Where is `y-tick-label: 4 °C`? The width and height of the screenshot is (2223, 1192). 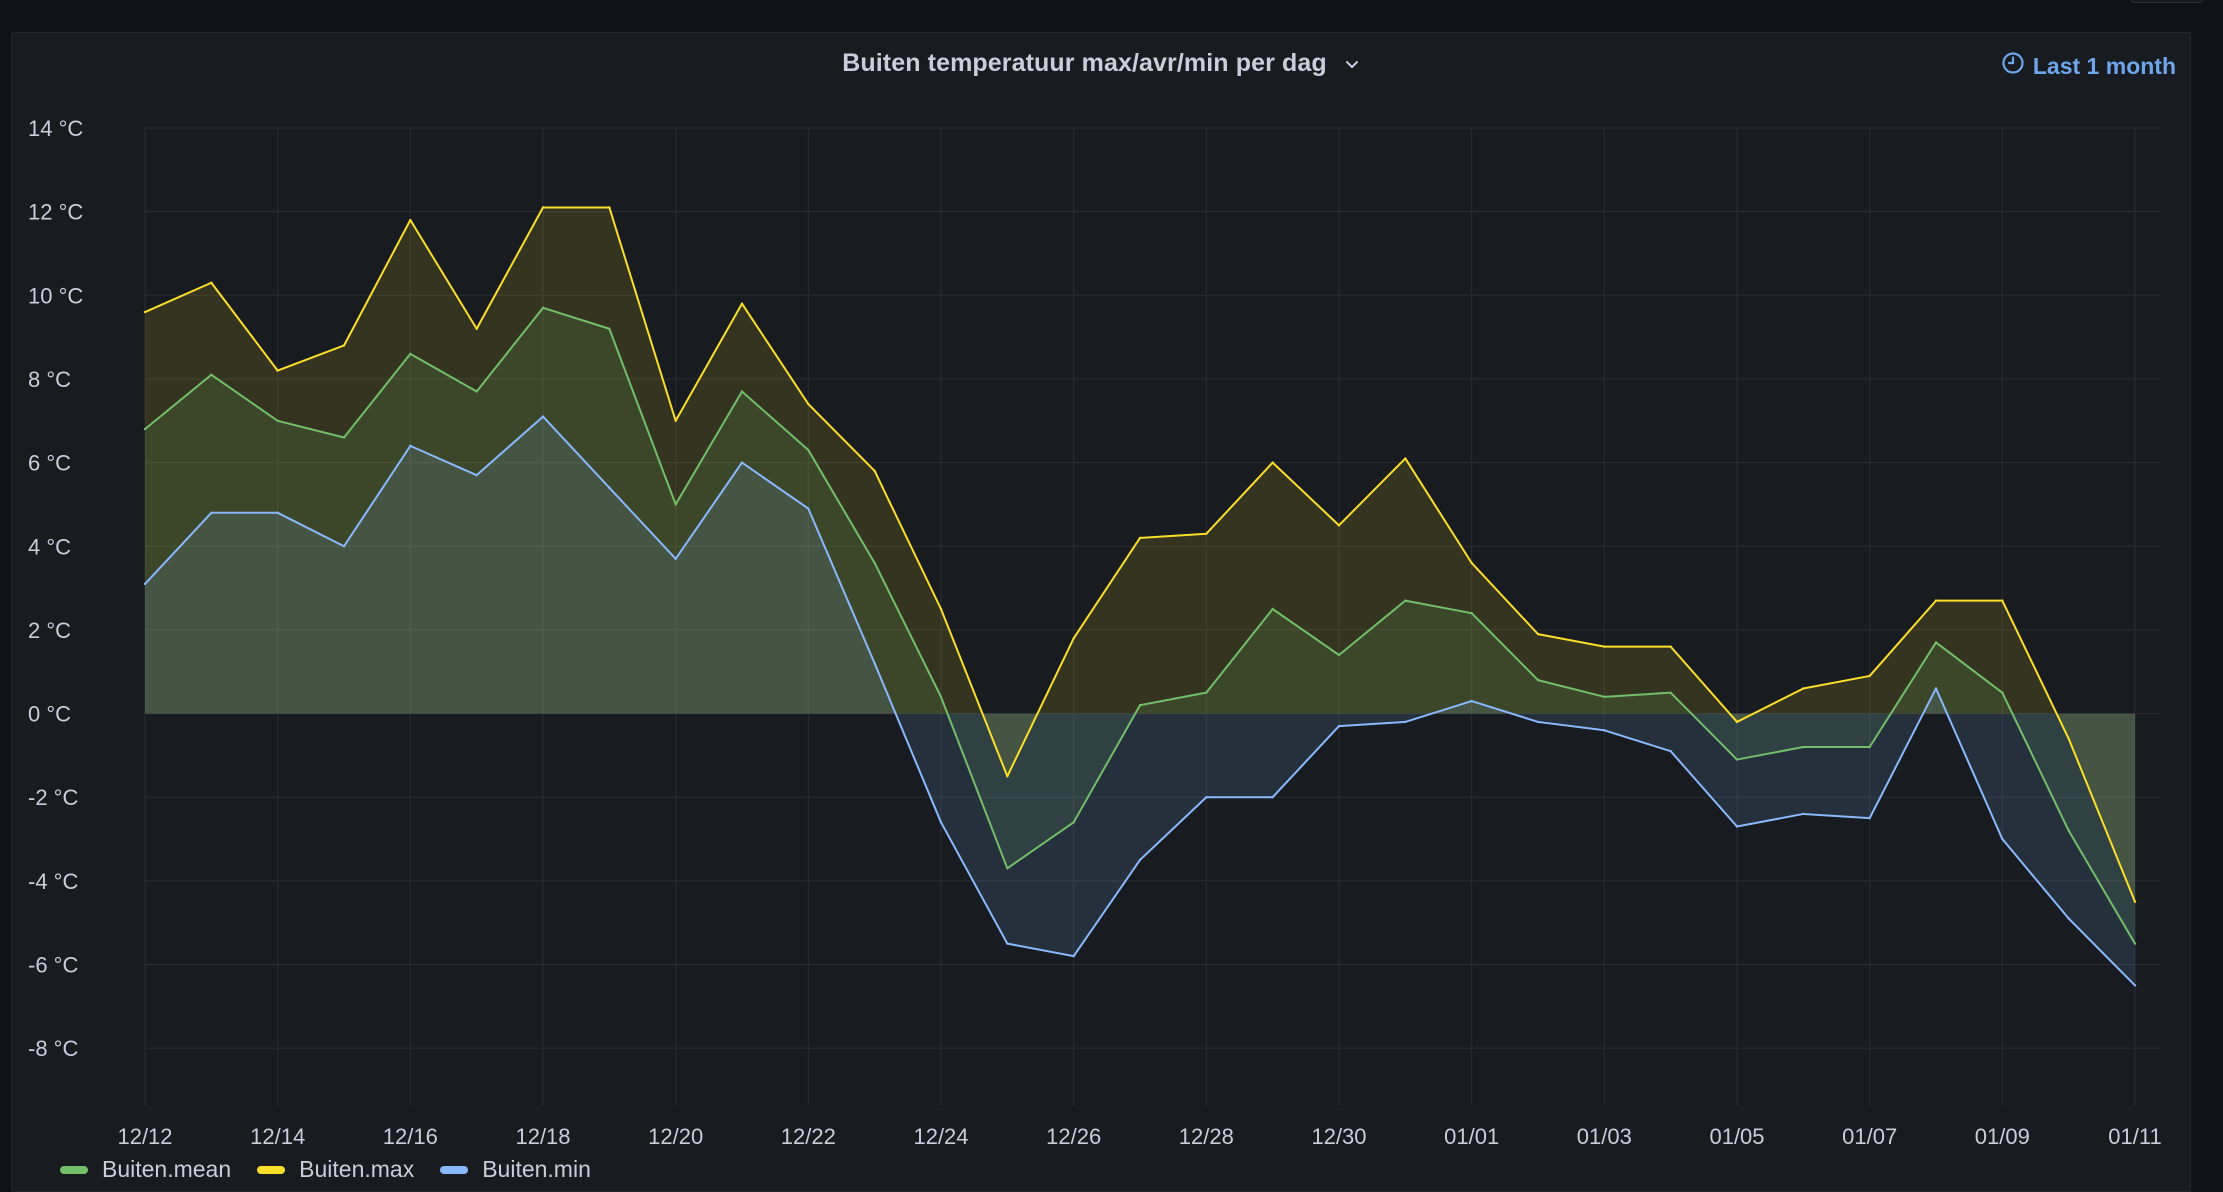
y-tick-label: 4 °C is located at coordinates (49, 546).